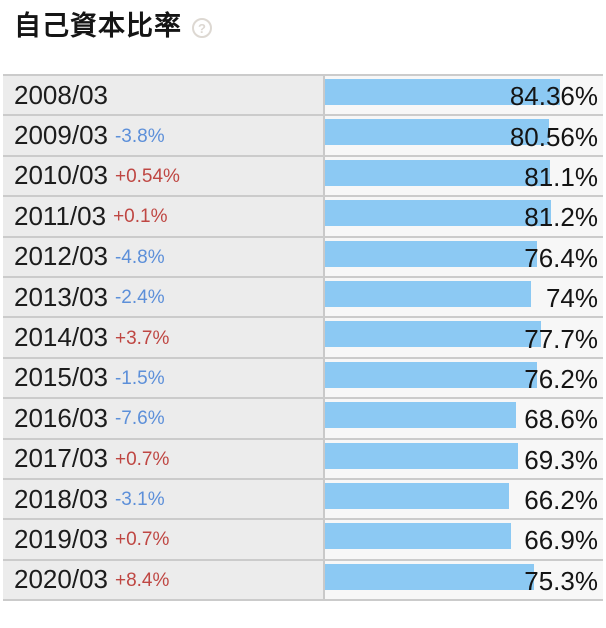  I want to click on row-bar-cell: 68.6%, so click(464, 418).